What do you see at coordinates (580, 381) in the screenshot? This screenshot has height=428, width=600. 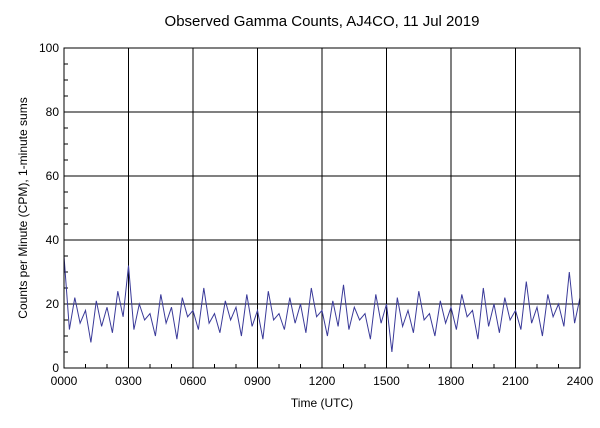 I see `x-tick-label: 2400` at bounding box center [580, 381].